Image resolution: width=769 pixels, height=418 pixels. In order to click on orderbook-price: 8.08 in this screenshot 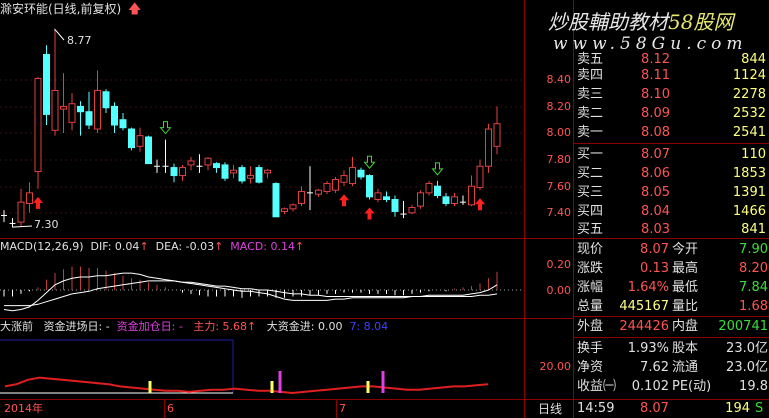, I will do `click(655, 132)`.